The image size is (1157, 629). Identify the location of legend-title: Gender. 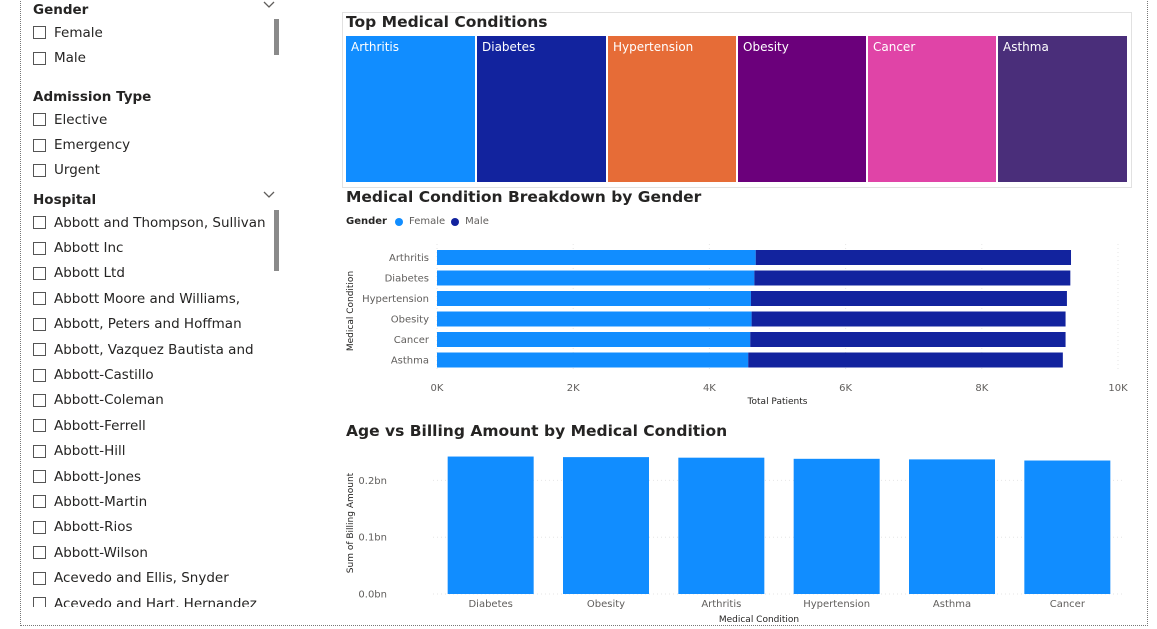
(366, 221).